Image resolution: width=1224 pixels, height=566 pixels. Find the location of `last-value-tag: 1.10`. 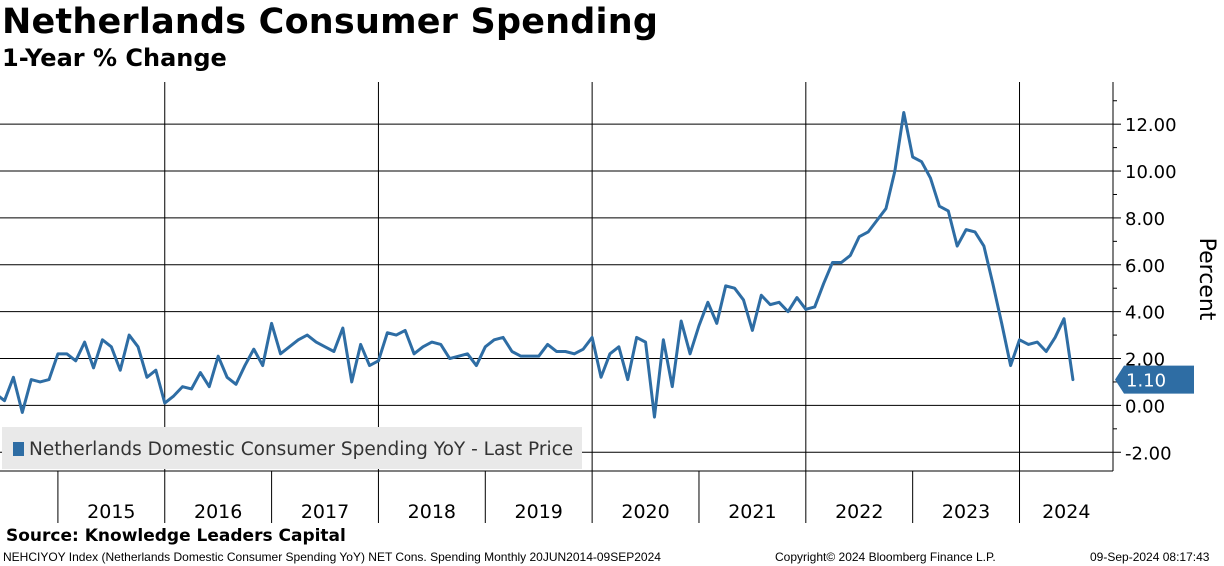

last-value-tag: 1.10 is located at coordinates (1154, 379).